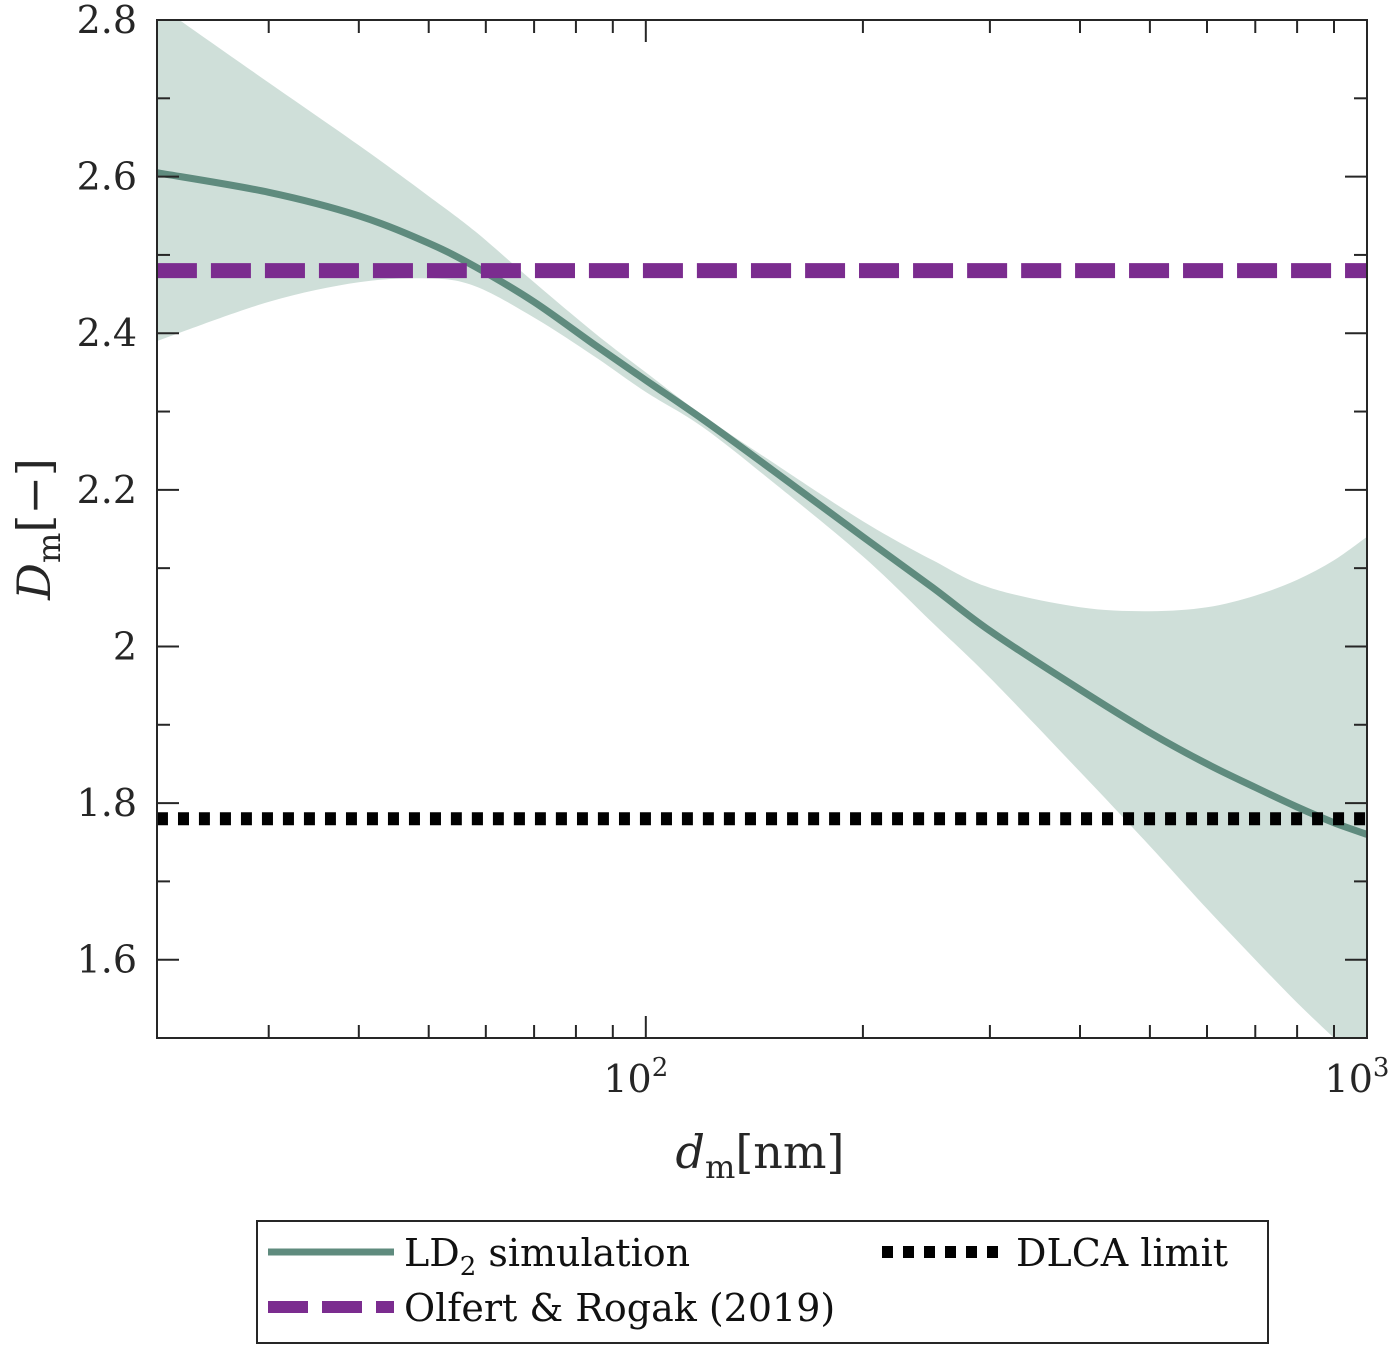 This screenshot has width=1399, height=1348. What do you see at coordinates (125, 646) in the screenshot?
I see `y-tick-label: 2` at bounding box center [125, 646].